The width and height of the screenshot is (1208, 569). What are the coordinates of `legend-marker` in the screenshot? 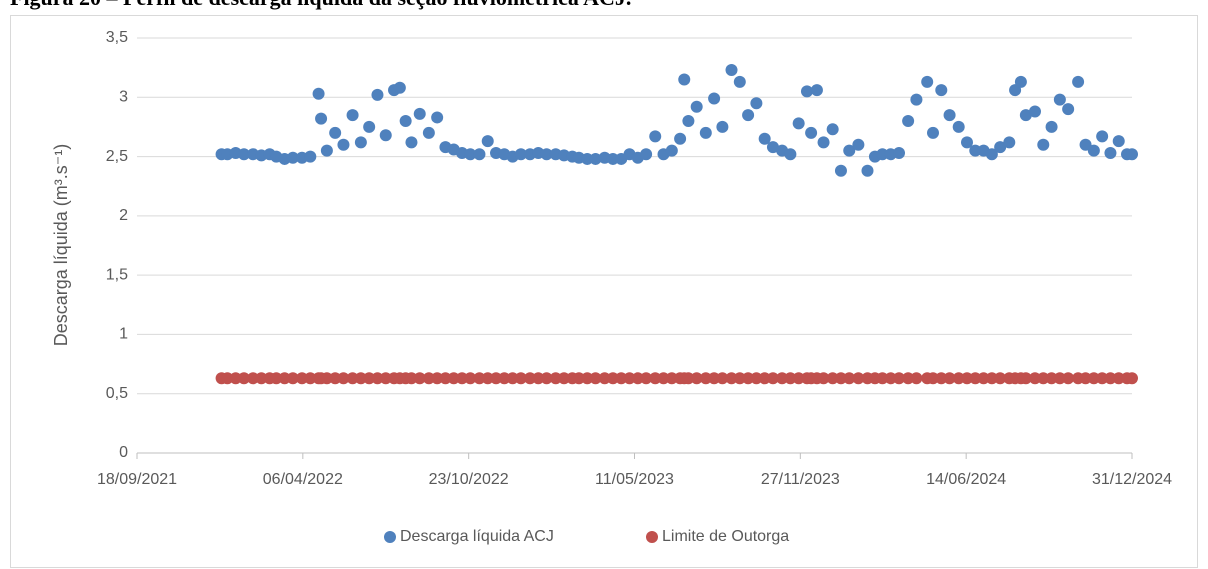 It's located at (652, 537).